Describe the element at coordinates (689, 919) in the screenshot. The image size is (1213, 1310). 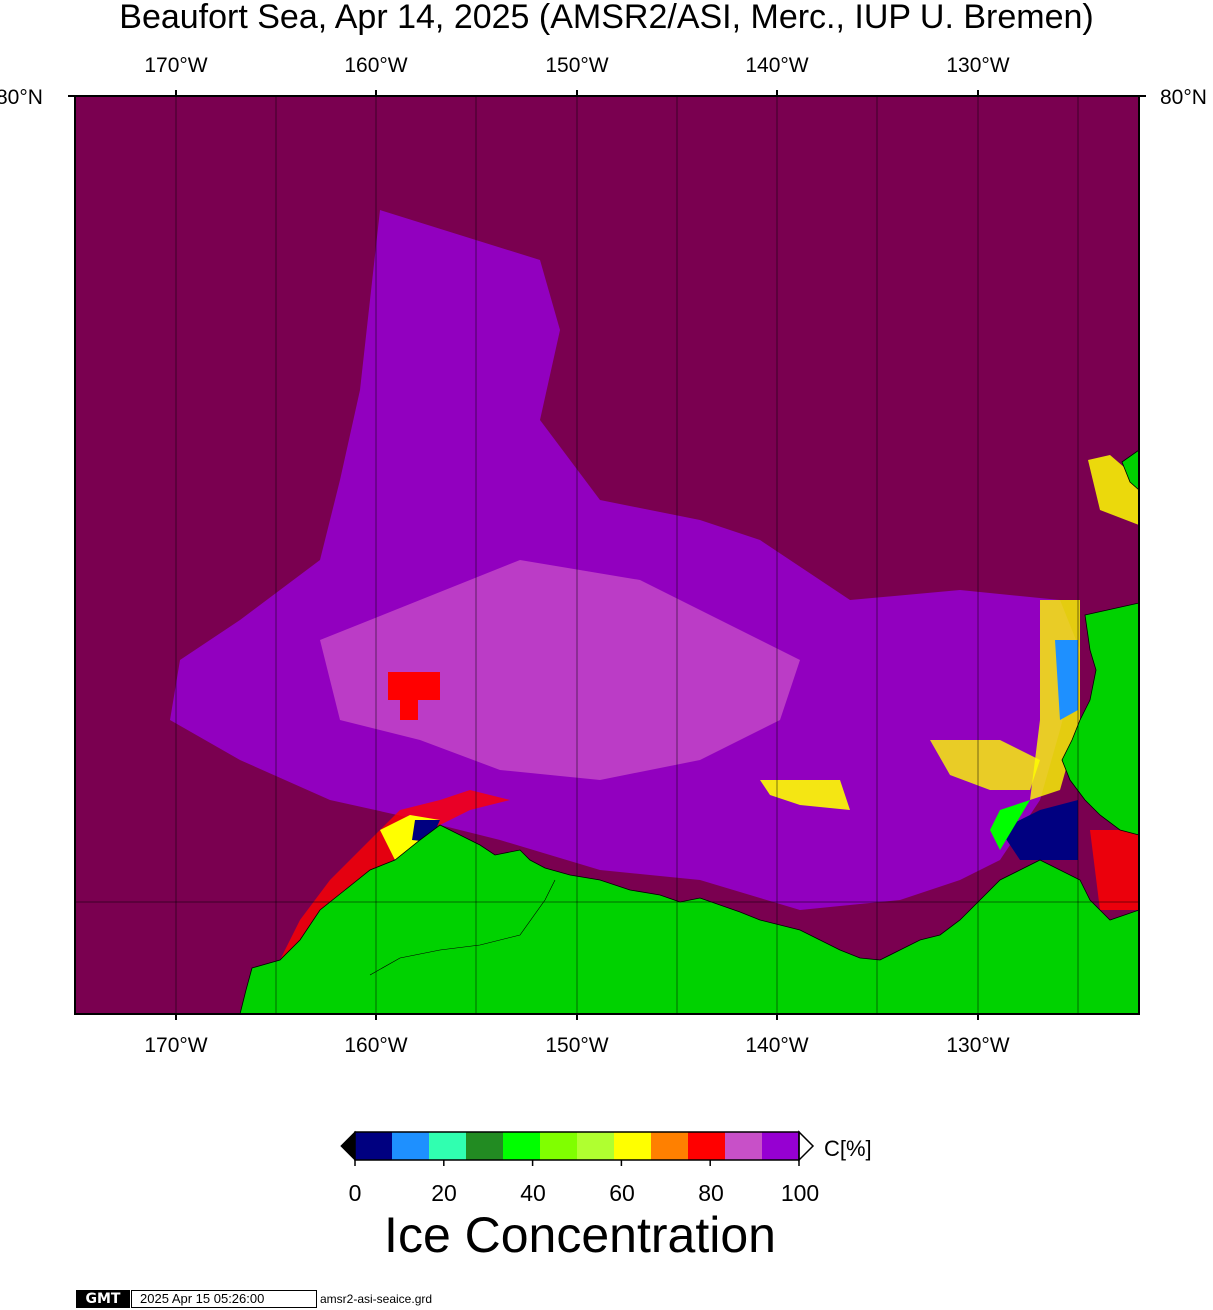
I see `alaska-coast` at that location.